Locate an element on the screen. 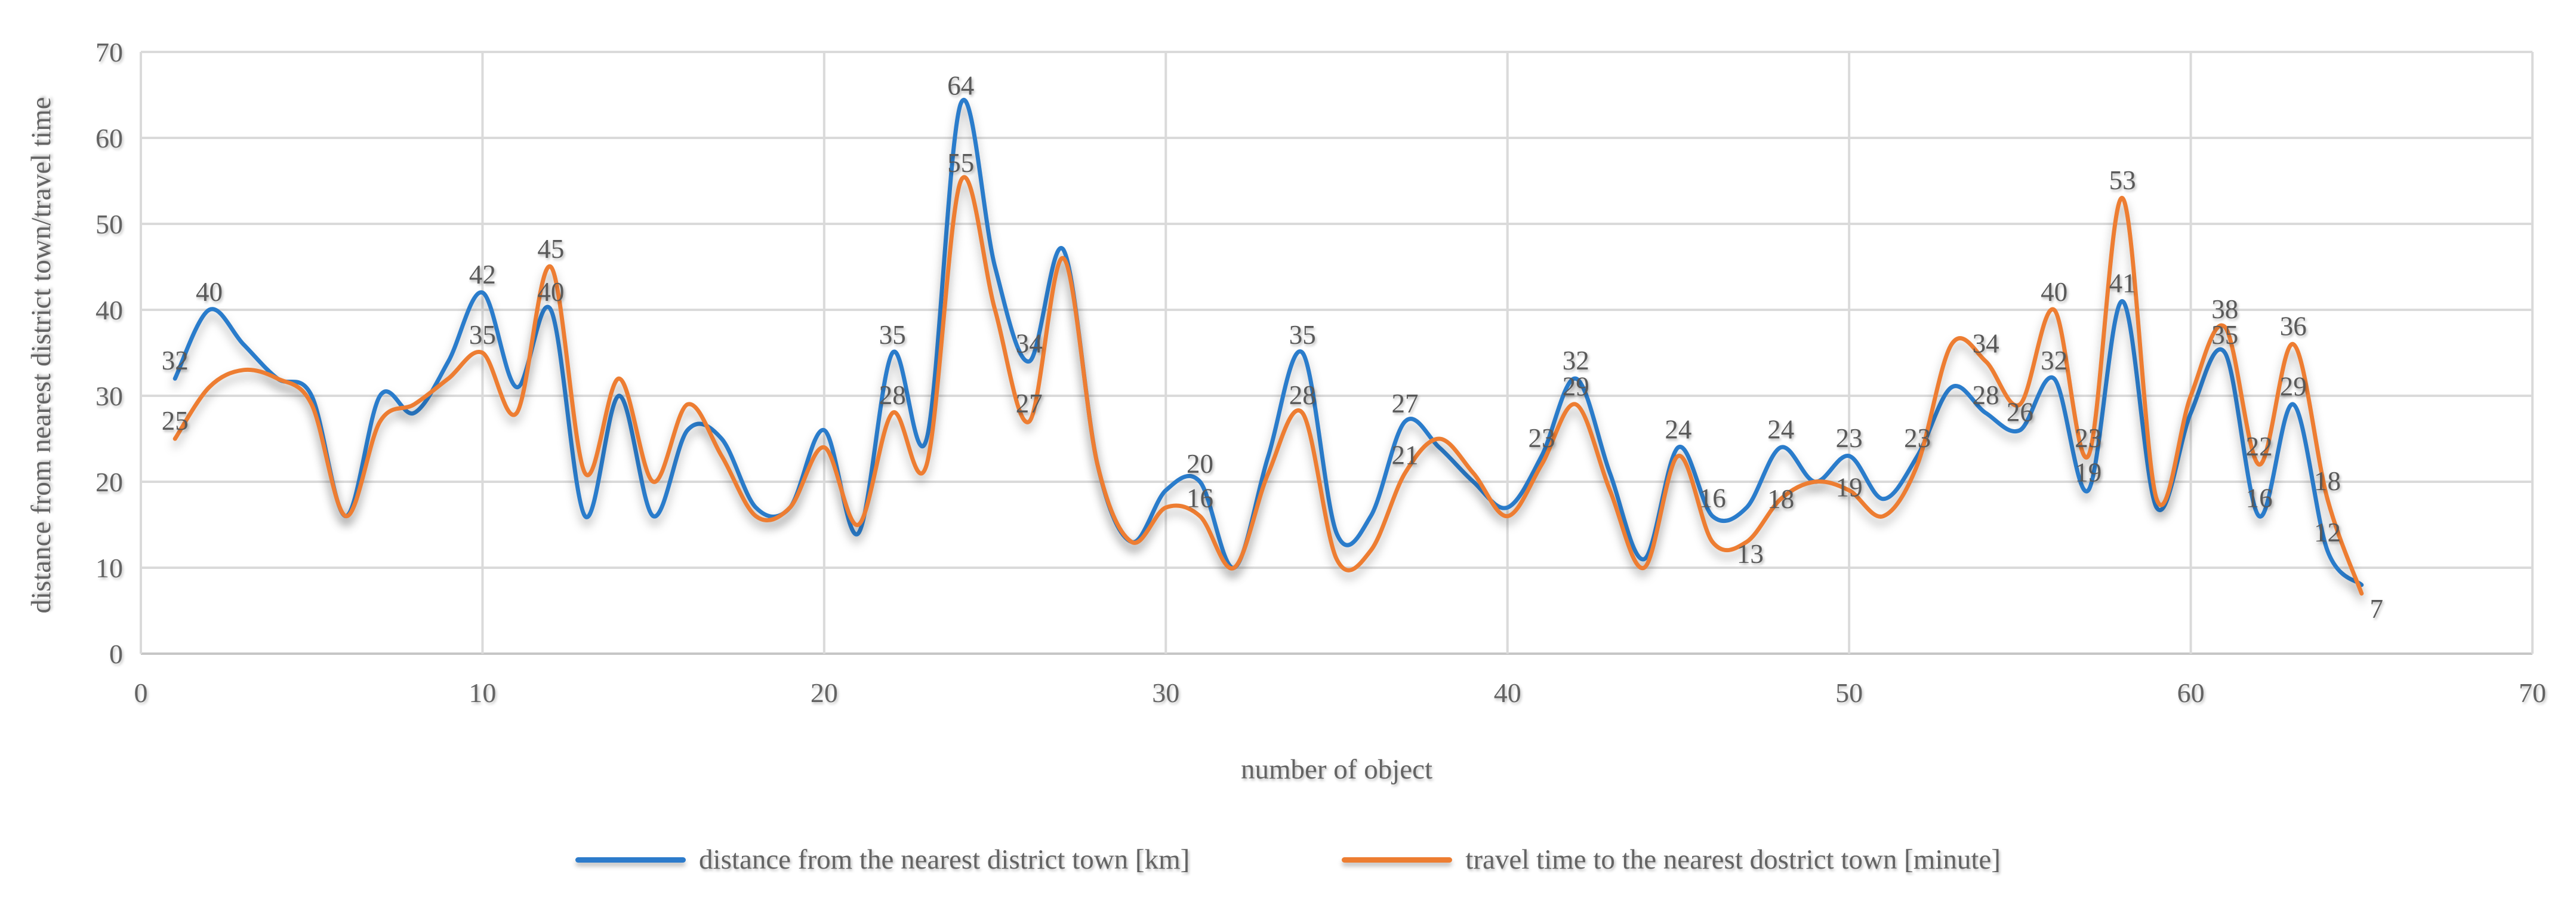  tick-label-y: 20 is located at coordinates (109, 482).